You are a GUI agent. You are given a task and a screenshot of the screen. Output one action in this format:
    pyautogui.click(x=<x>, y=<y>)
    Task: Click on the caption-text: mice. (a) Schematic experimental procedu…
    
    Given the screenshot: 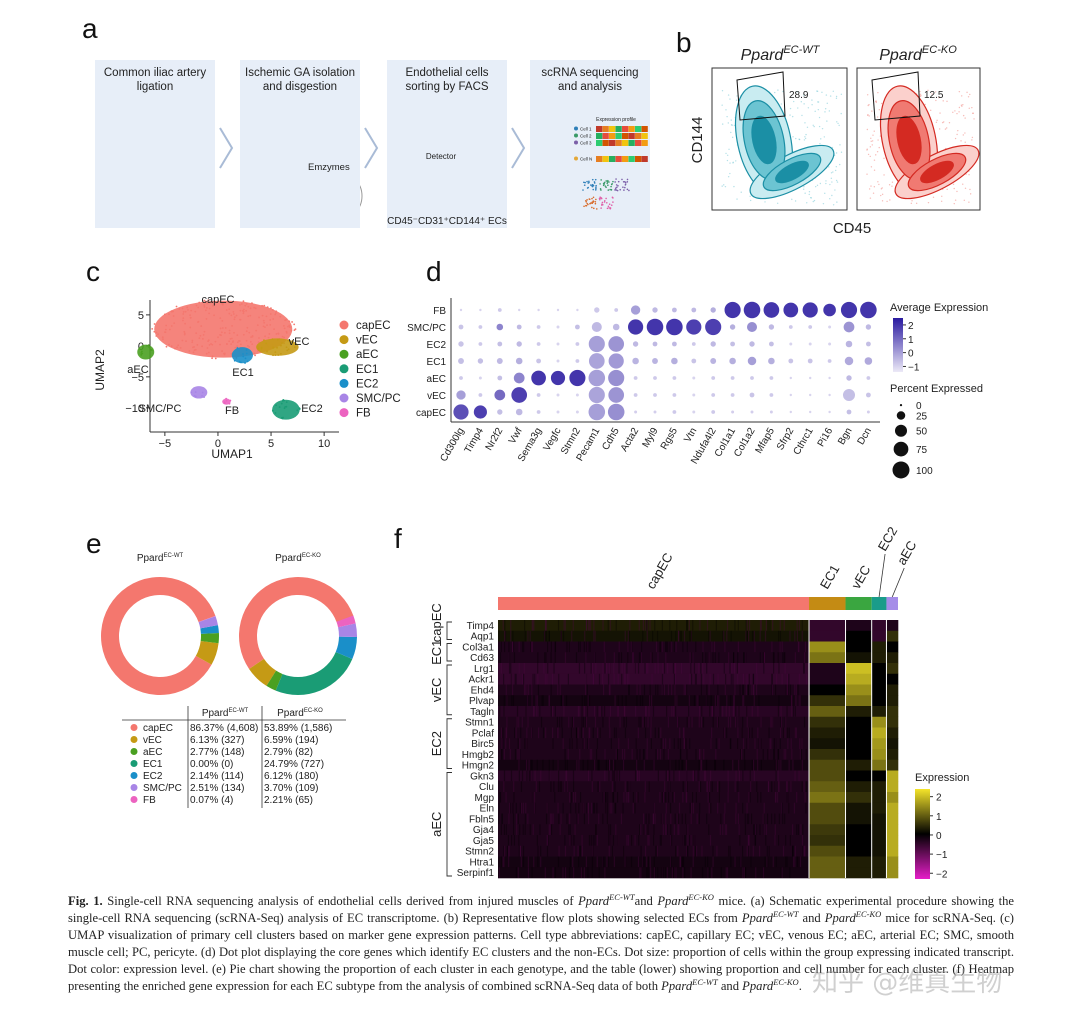 What is the action you would take?
    pyautogui.click(x=541, y=909)
    